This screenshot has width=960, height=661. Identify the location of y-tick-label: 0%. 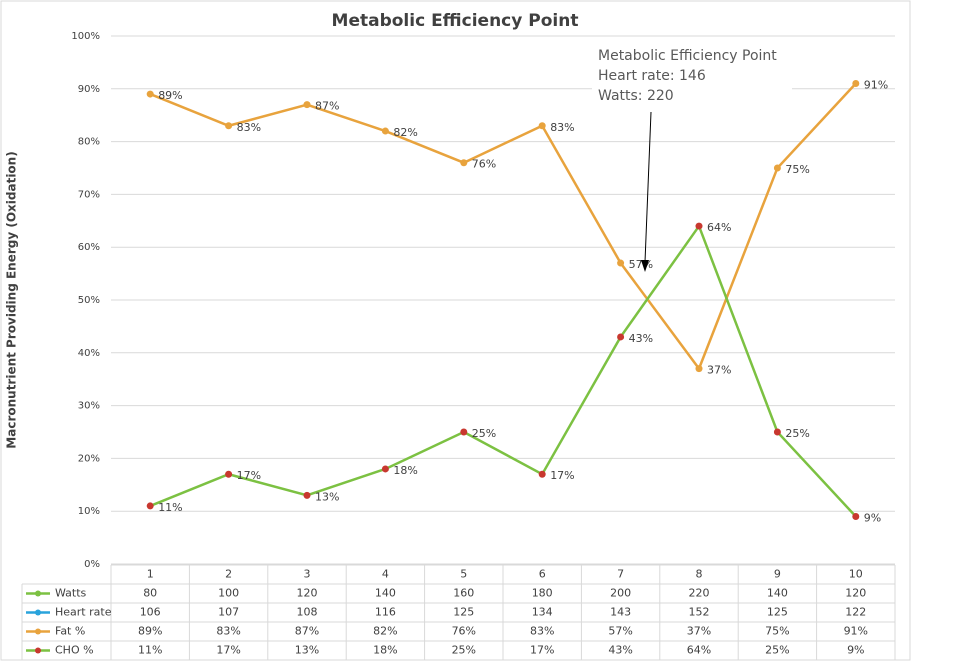
(92, 564).